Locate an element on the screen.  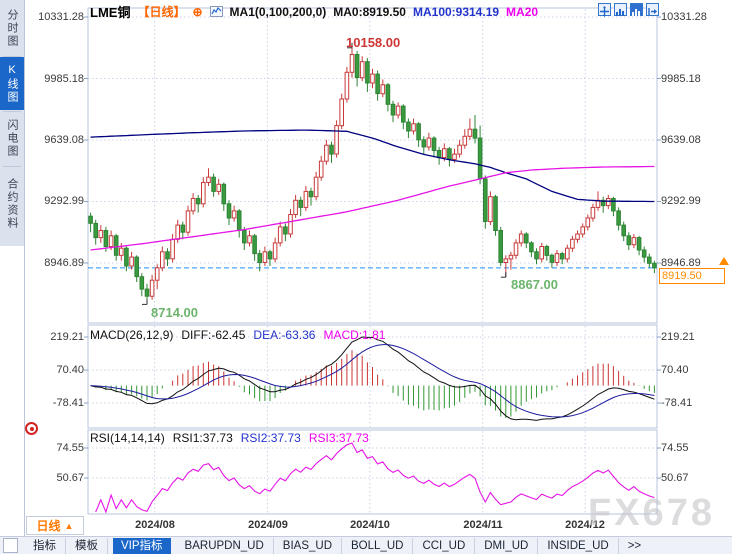
period-tag: 【日线】 is located at coordinates (161, 12).